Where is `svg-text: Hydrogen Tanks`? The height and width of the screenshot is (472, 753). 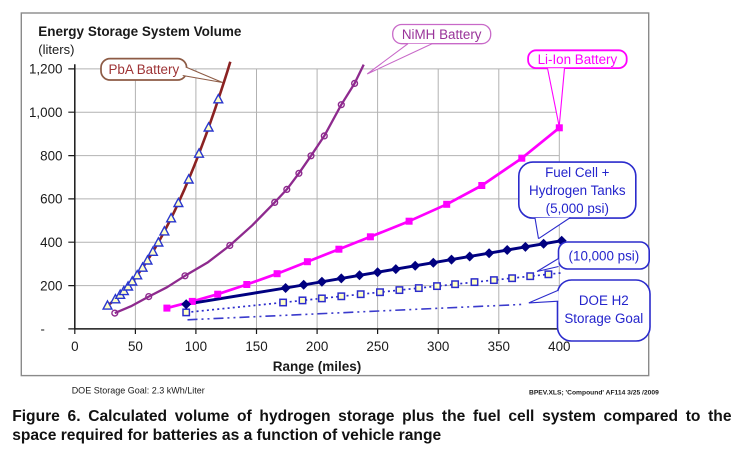
svg-text: Hydrogen Tanks is located at coordinates (577, 190).